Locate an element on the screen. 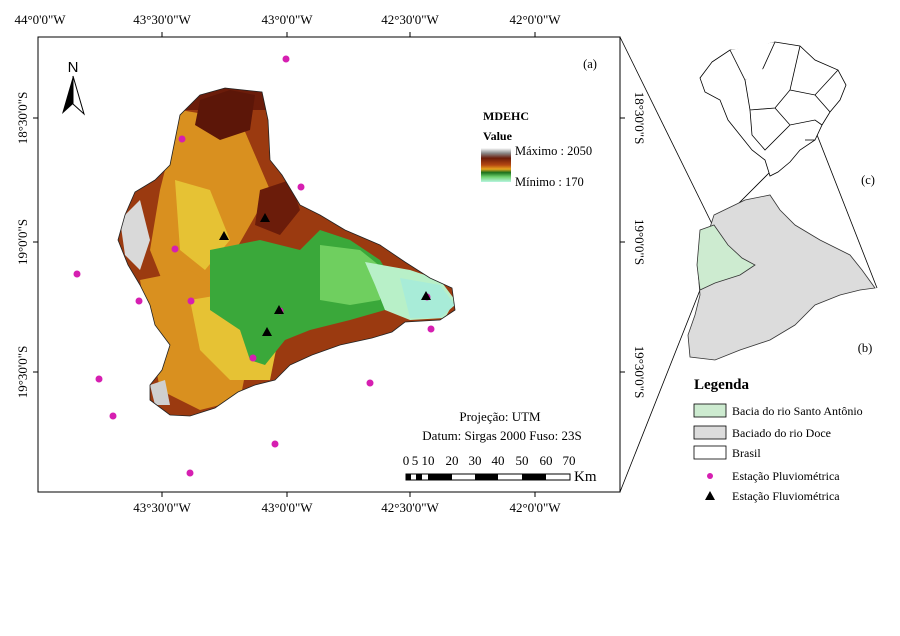 Image resolution: width=900 pixels, height=636 pixels. left-lat-label: 19°30'0"S is located at coordinates (22, 372).